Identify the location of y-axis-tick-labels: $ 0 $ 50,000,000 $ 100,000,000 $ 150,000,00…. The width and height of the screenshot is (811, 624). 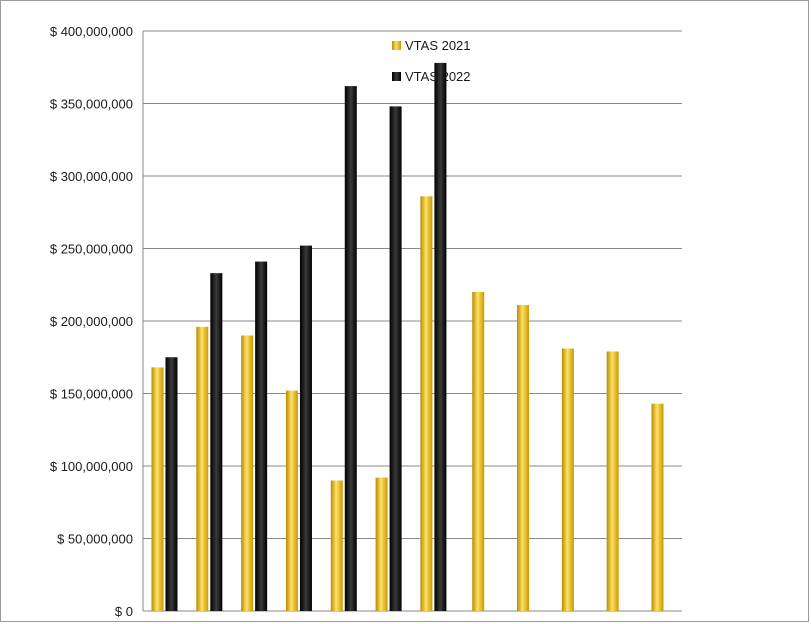
(91, 321).